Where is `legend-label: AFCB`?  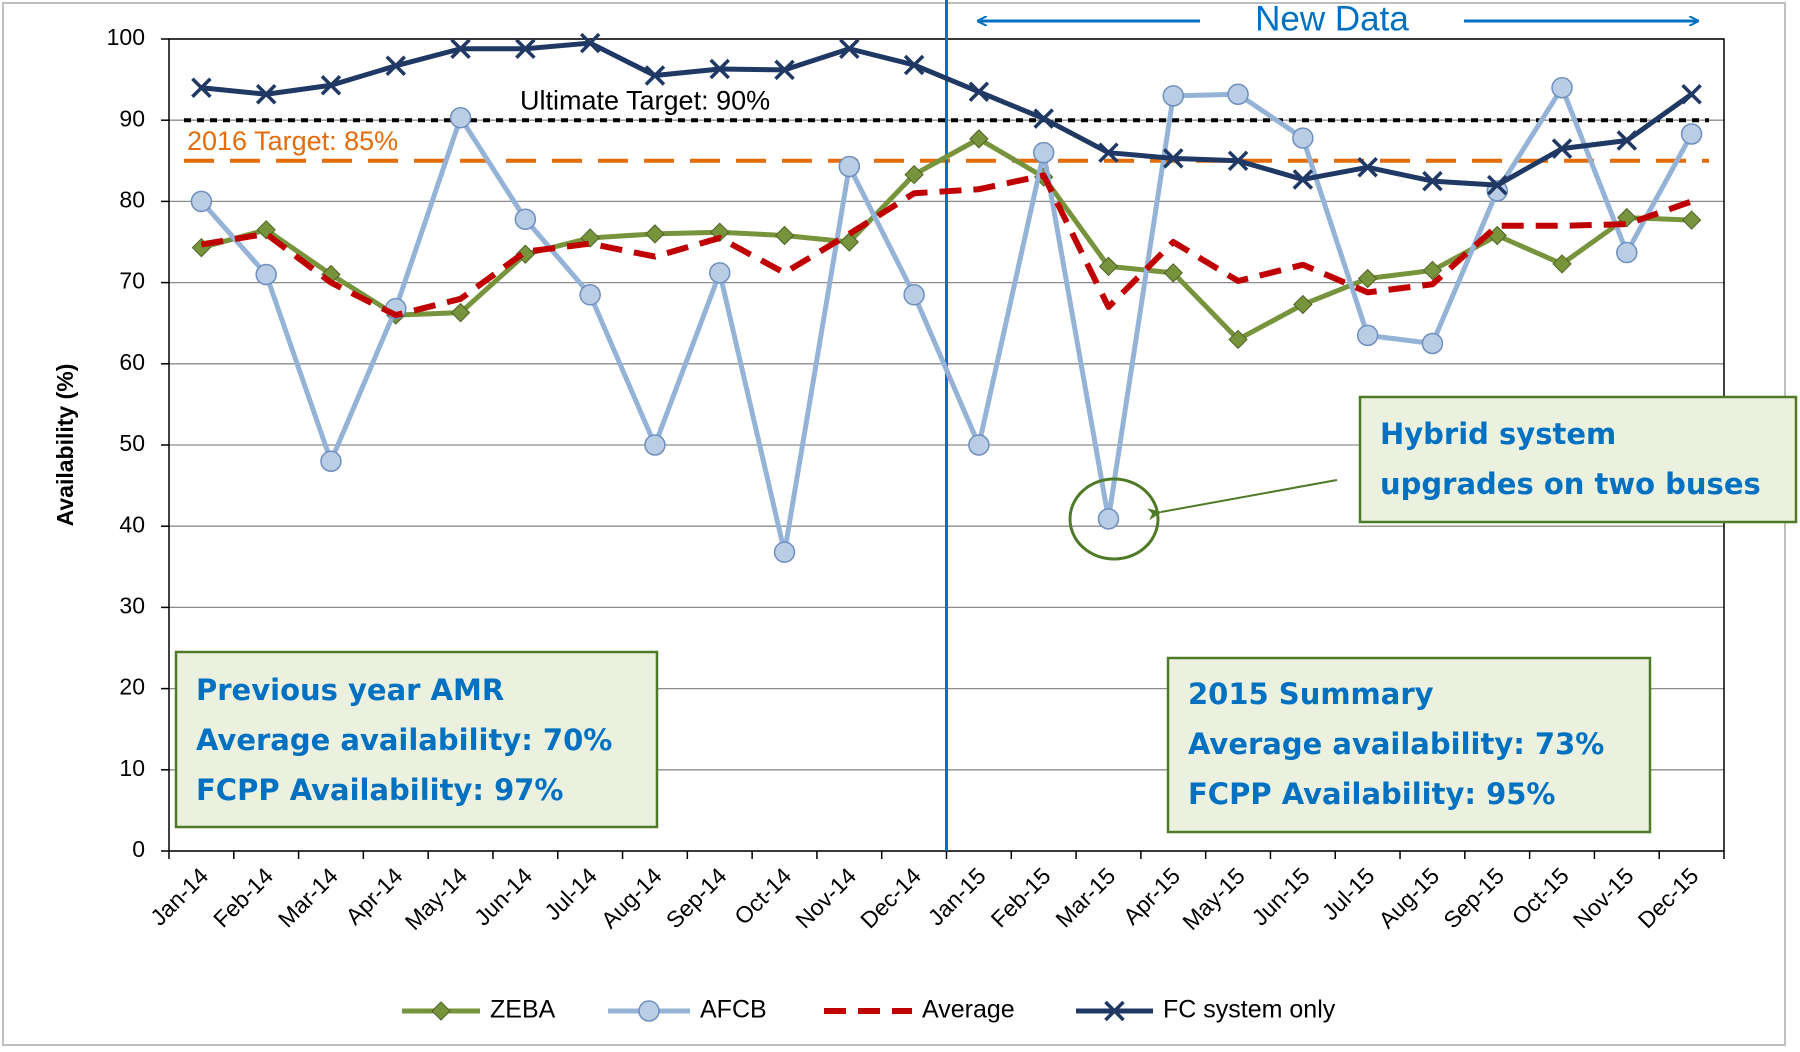 legend-label: AFCB is located at coordinates (733, 1010).